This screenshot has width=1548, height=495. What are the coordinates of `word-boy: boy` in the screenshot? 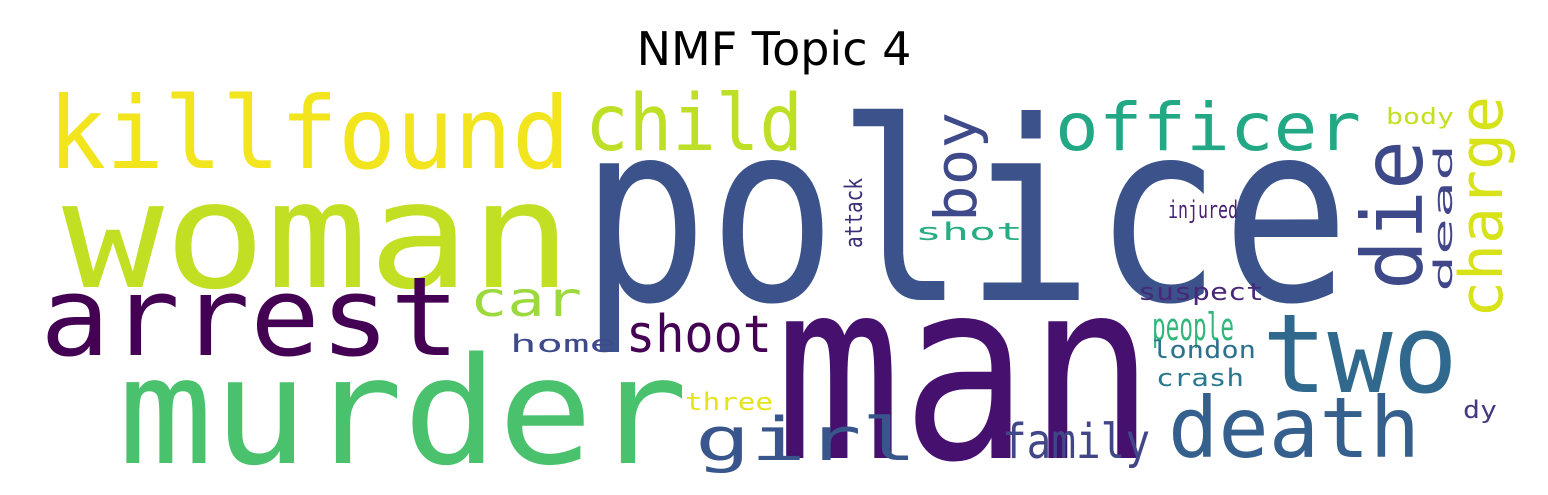 It's located at (956, 167).